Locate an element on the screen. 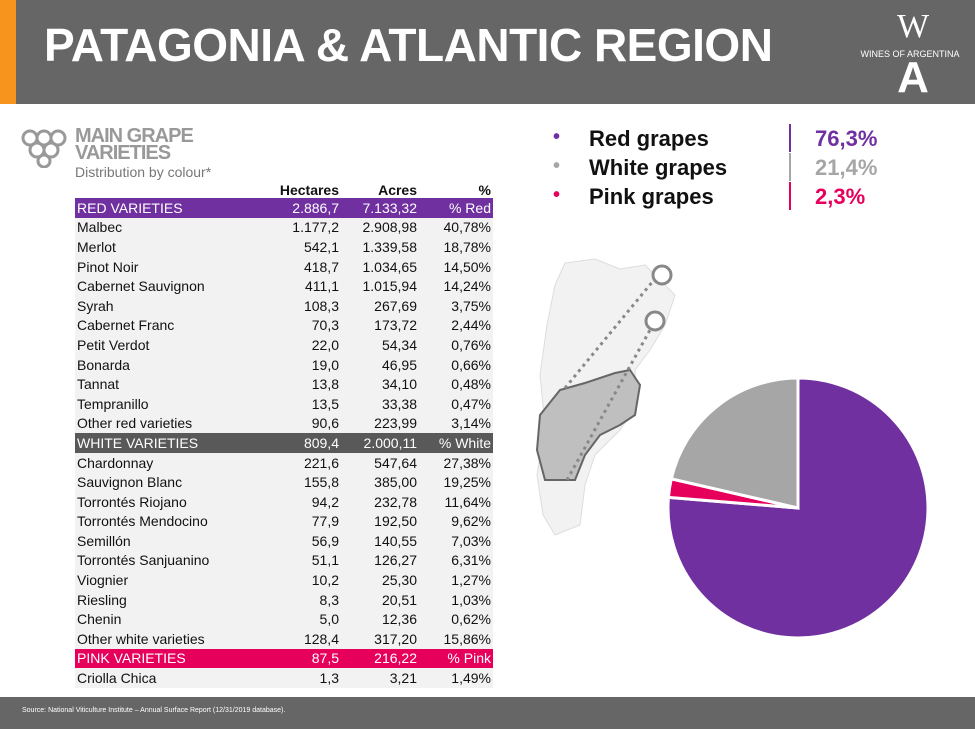 Image resolution: width=975 pixels, height=729 pixels. table-row: Criolla Chica 1,3 3,21 1,49% is located at coordinates (284, 678).